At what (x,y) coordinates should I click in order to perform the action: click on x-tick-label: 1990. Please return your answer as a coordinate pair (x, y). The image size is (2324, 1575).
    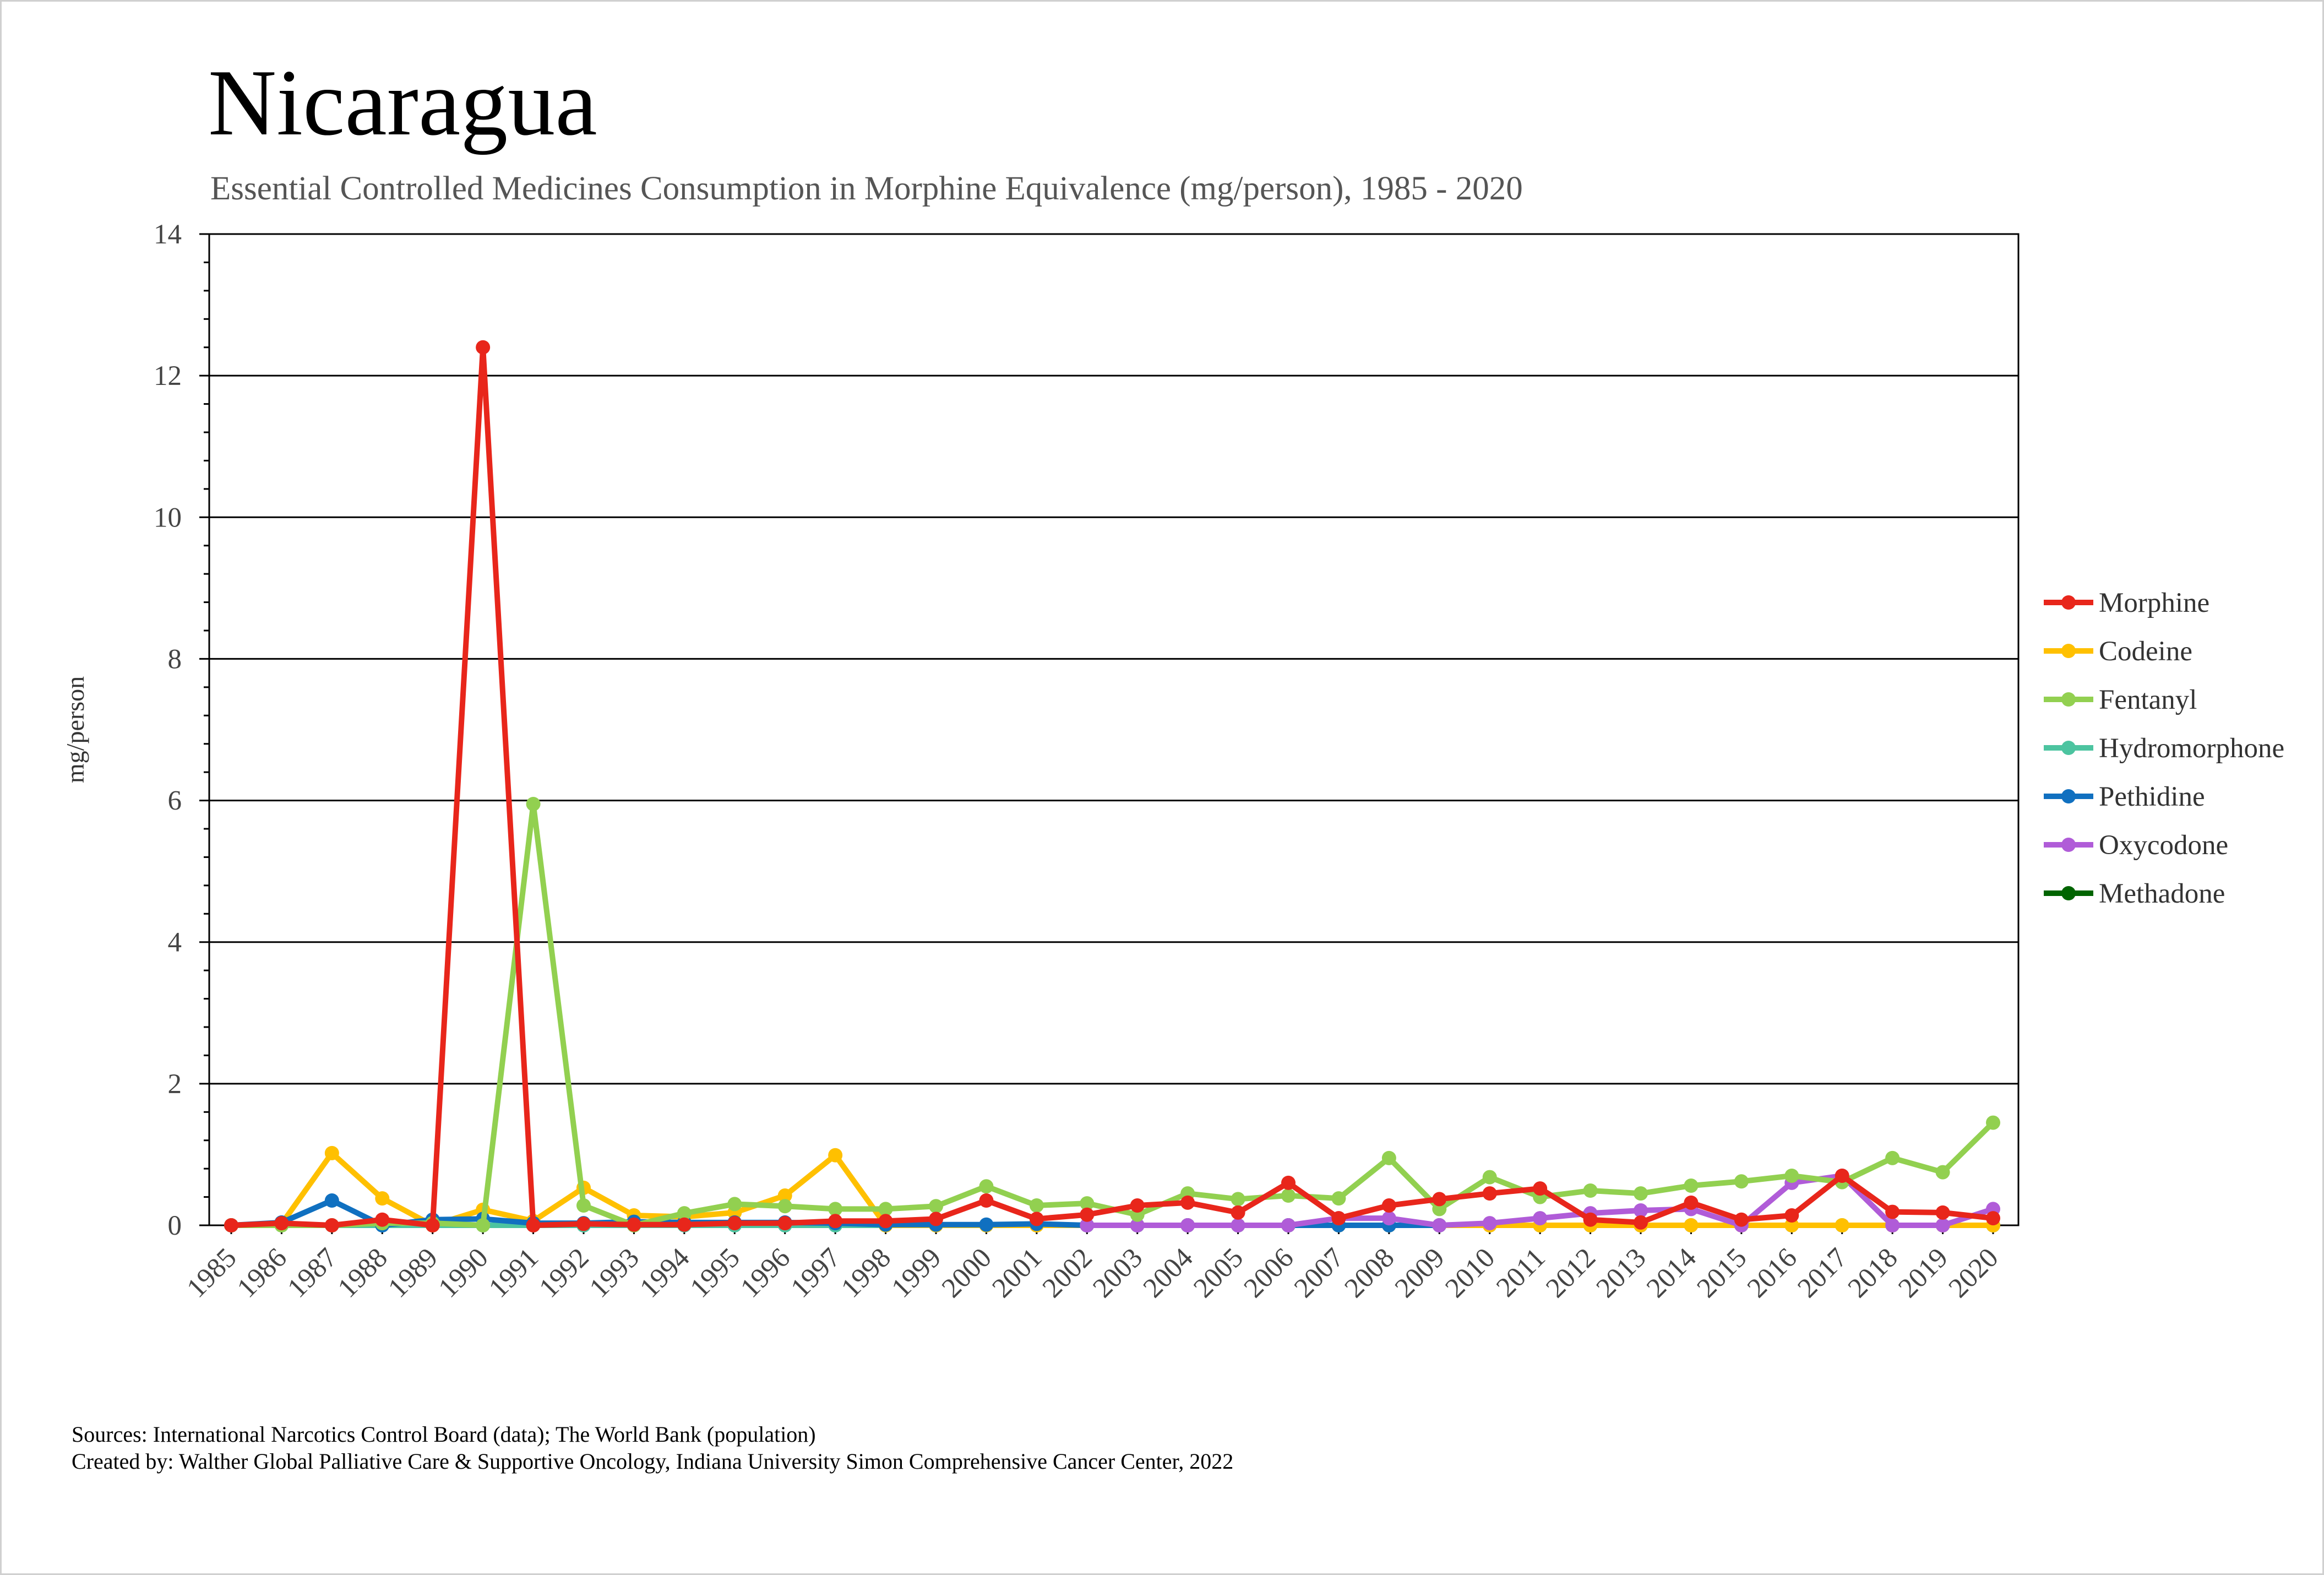
    Looking at the image, I should click on (464, 1273).